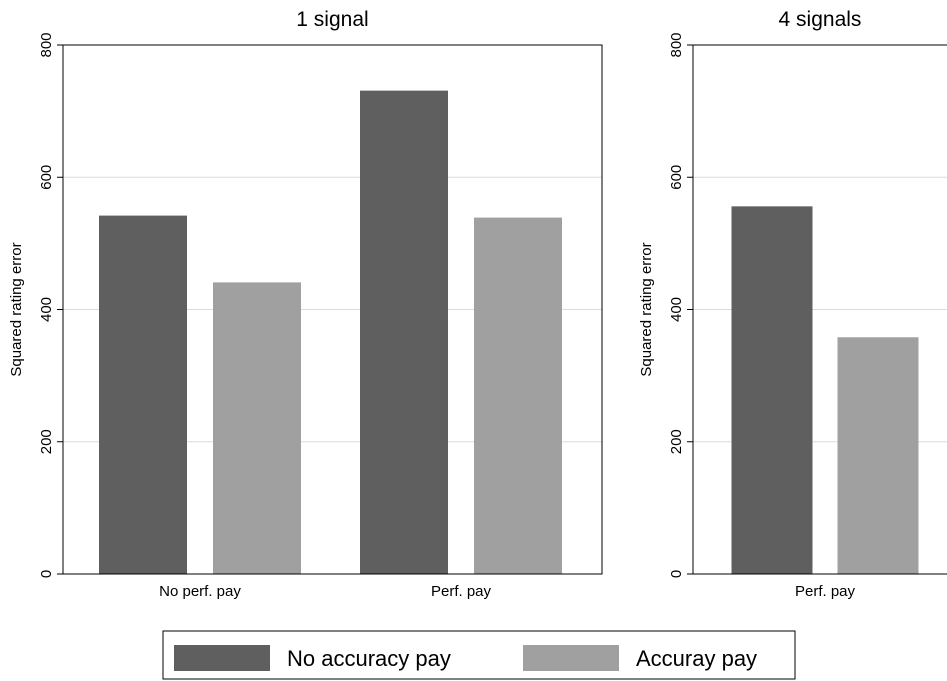  I want to click on legend-label: Accuray pay, so click(696, 658).